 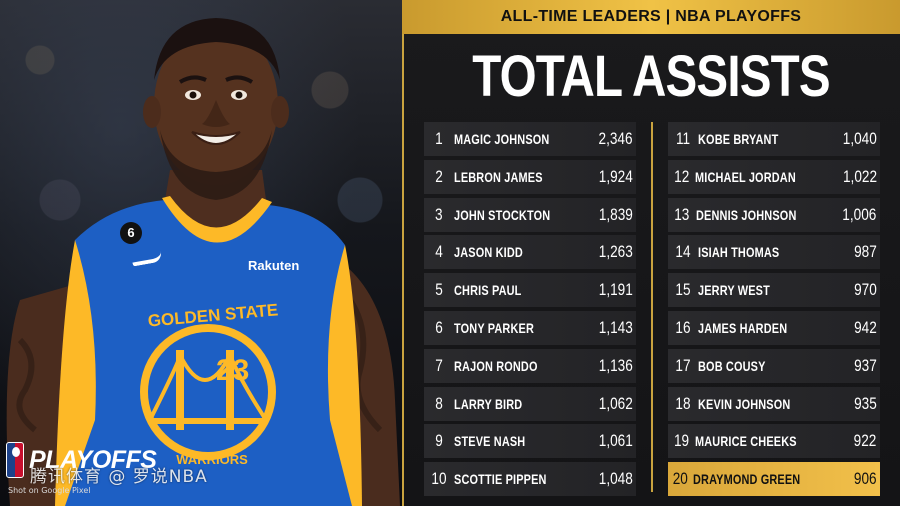 What do you see at coordinates (439, 441) in the screenshot?
I see `rank: 9` at bounding box center [439, 441].